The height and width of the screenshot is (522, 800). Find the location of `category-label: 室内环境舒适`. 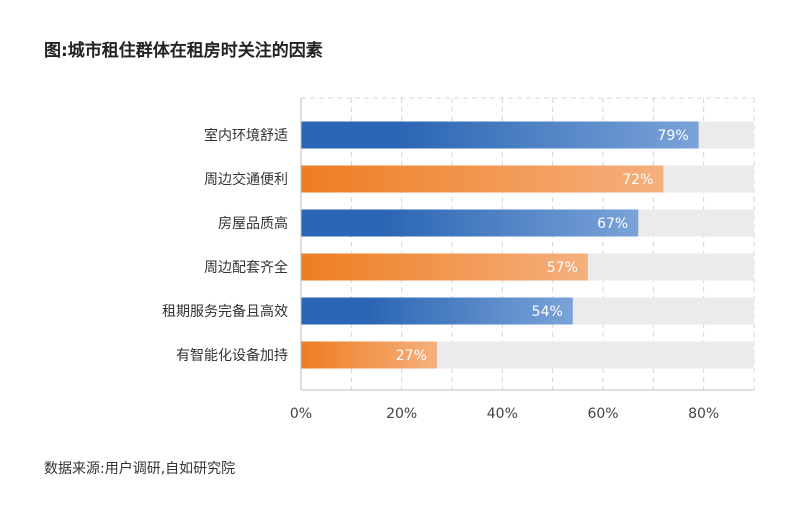

category-label: 室内环境舒适 is located at coordinates (246, 135).